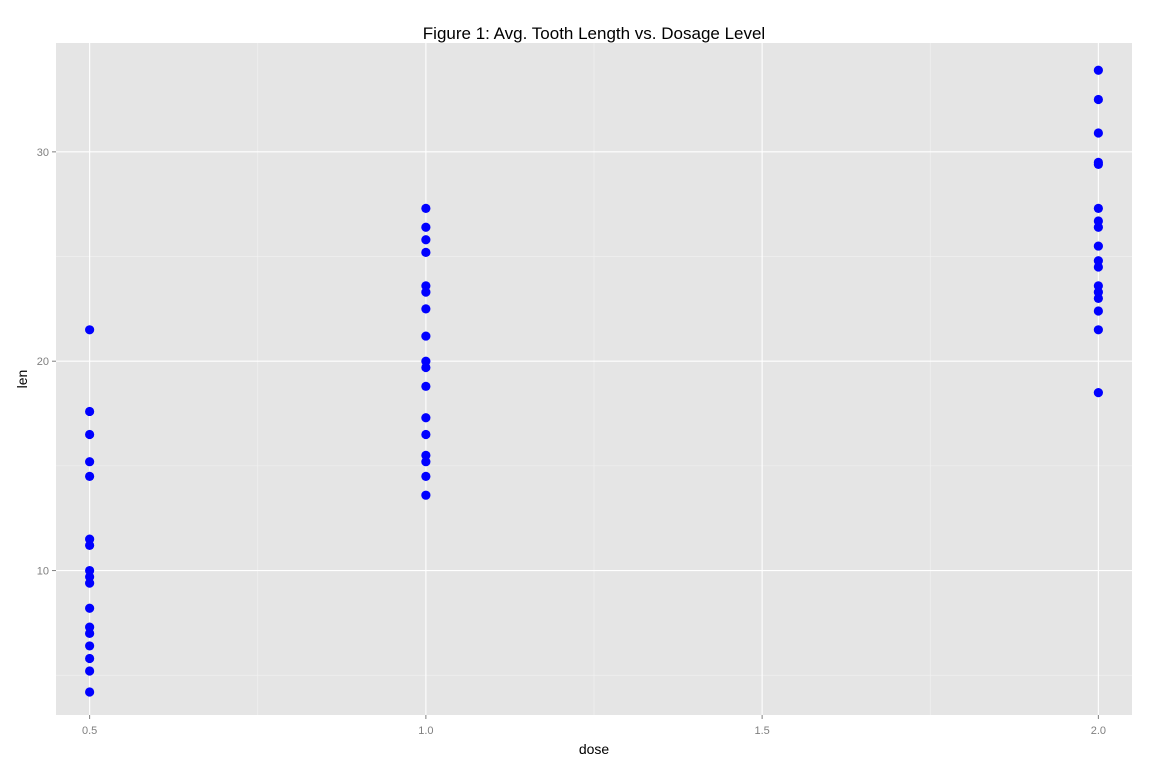  What do you see at coordinates (594, 749) in the screenshot?
I see `x-axis-title: dose` at bounding box center [594, 749].